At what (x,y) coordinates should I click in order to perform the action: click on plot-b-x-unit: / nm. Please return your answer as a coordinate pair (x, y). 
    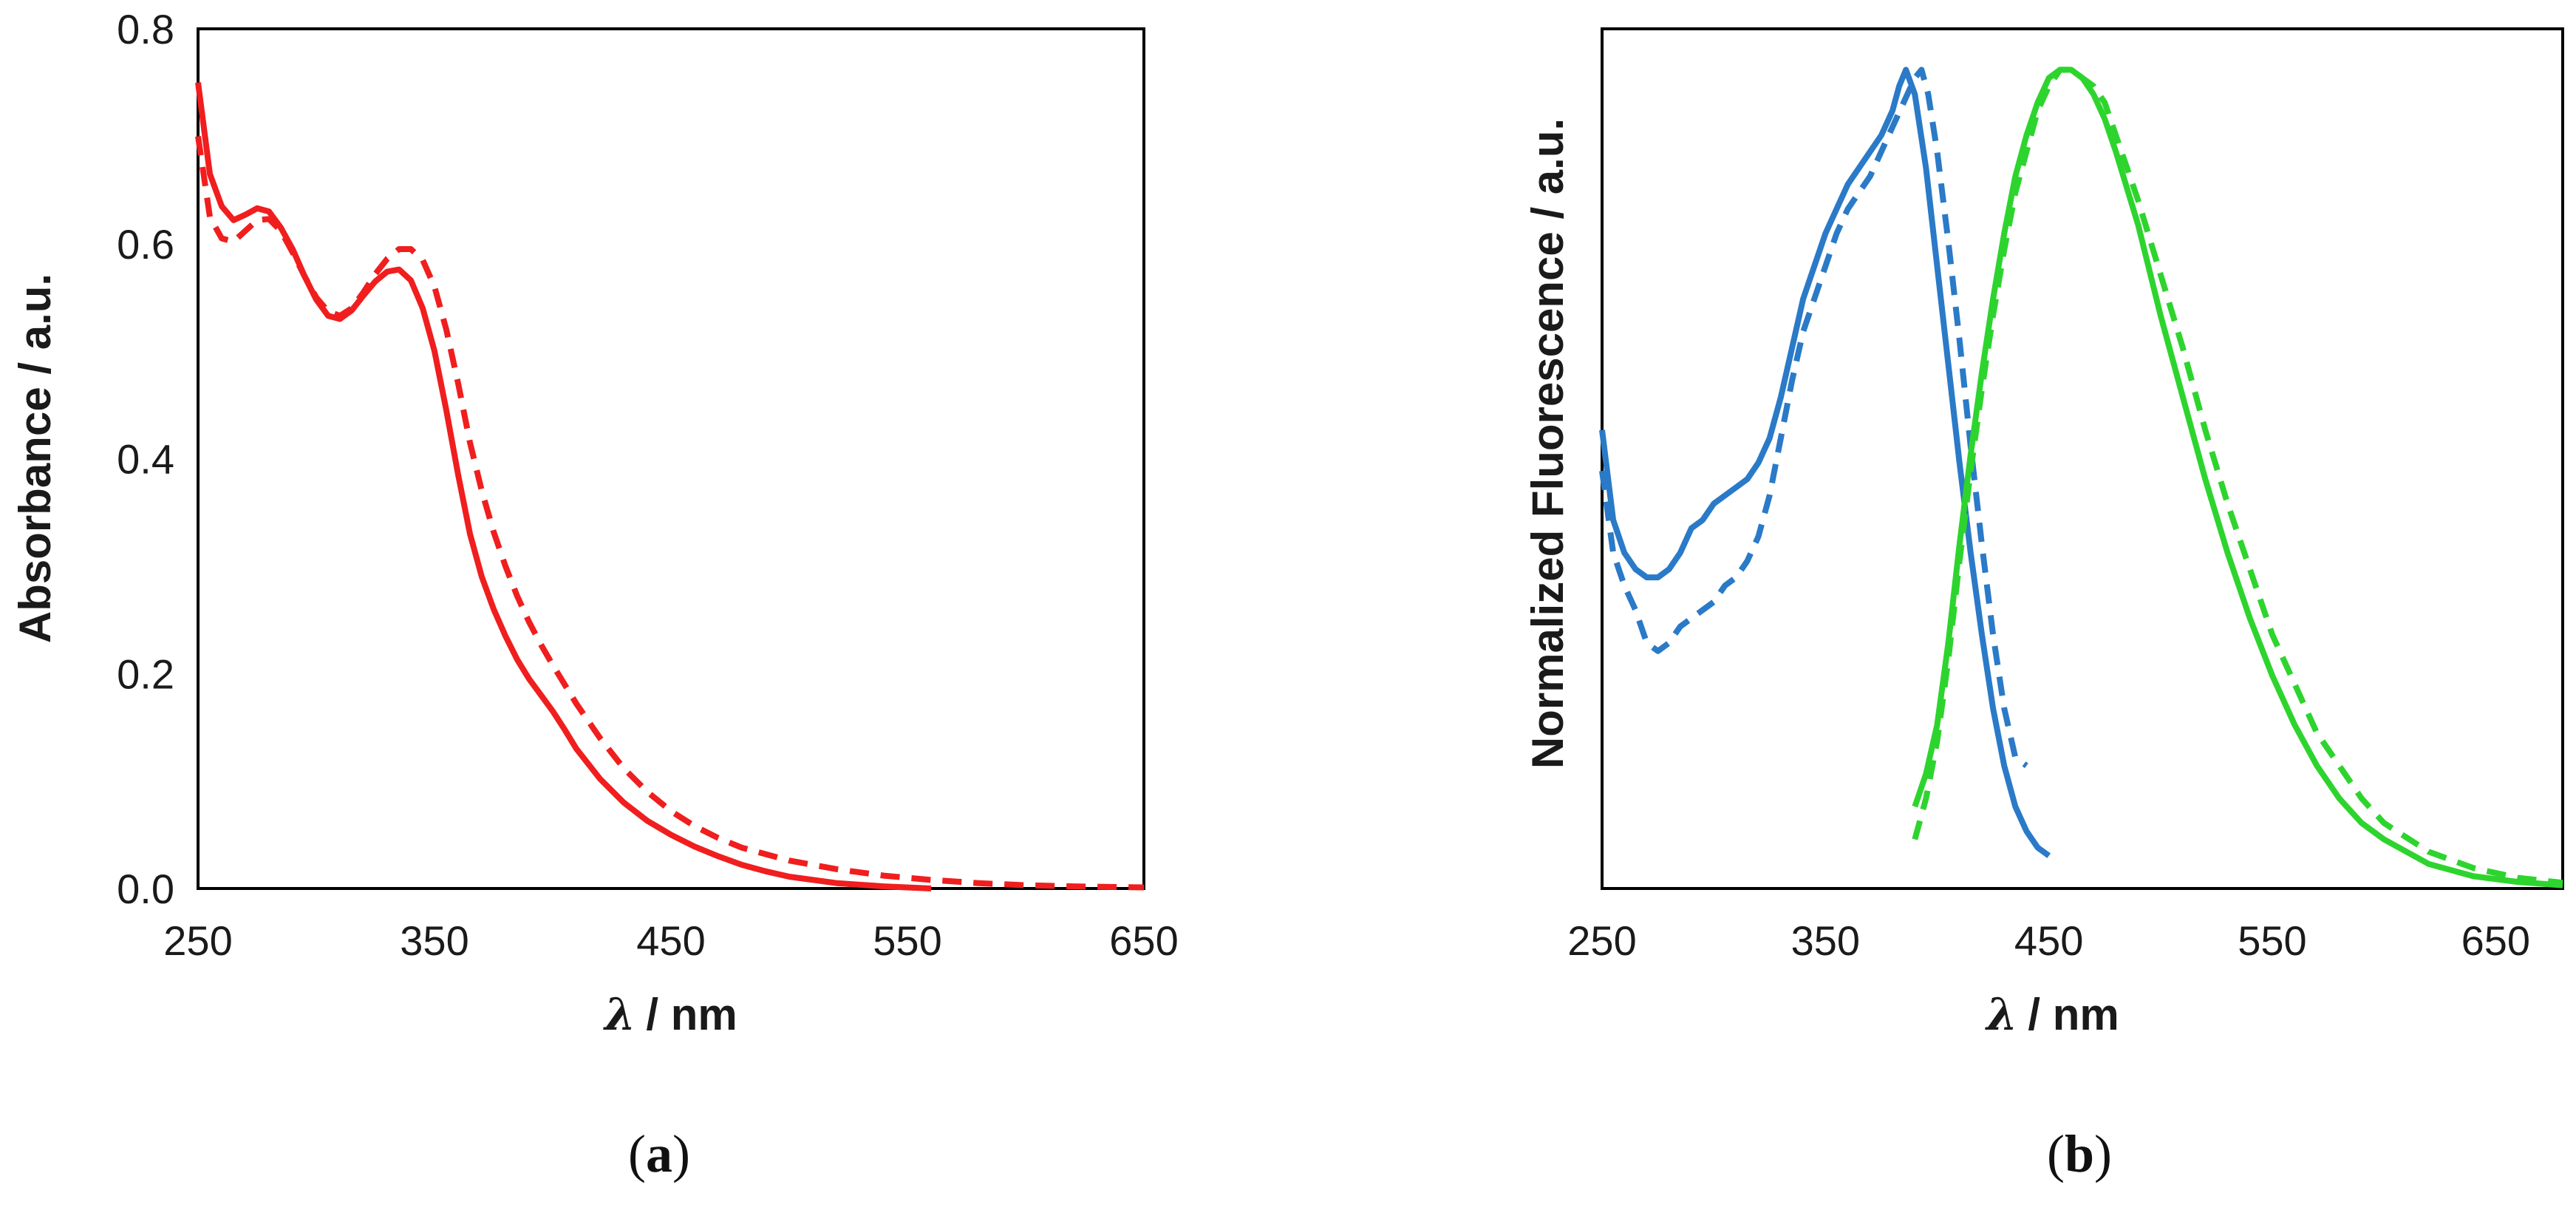
    Looking at the image, I should click on (2073, 1015).